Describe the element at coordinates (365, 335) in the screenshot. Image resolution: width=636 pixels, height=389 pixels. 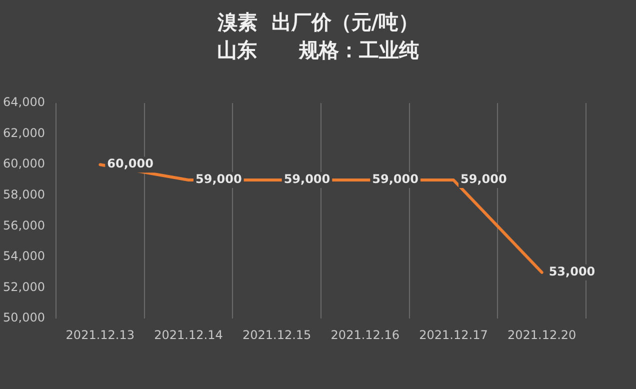
I see `x-tick-label: 2021.12.16` at that location.